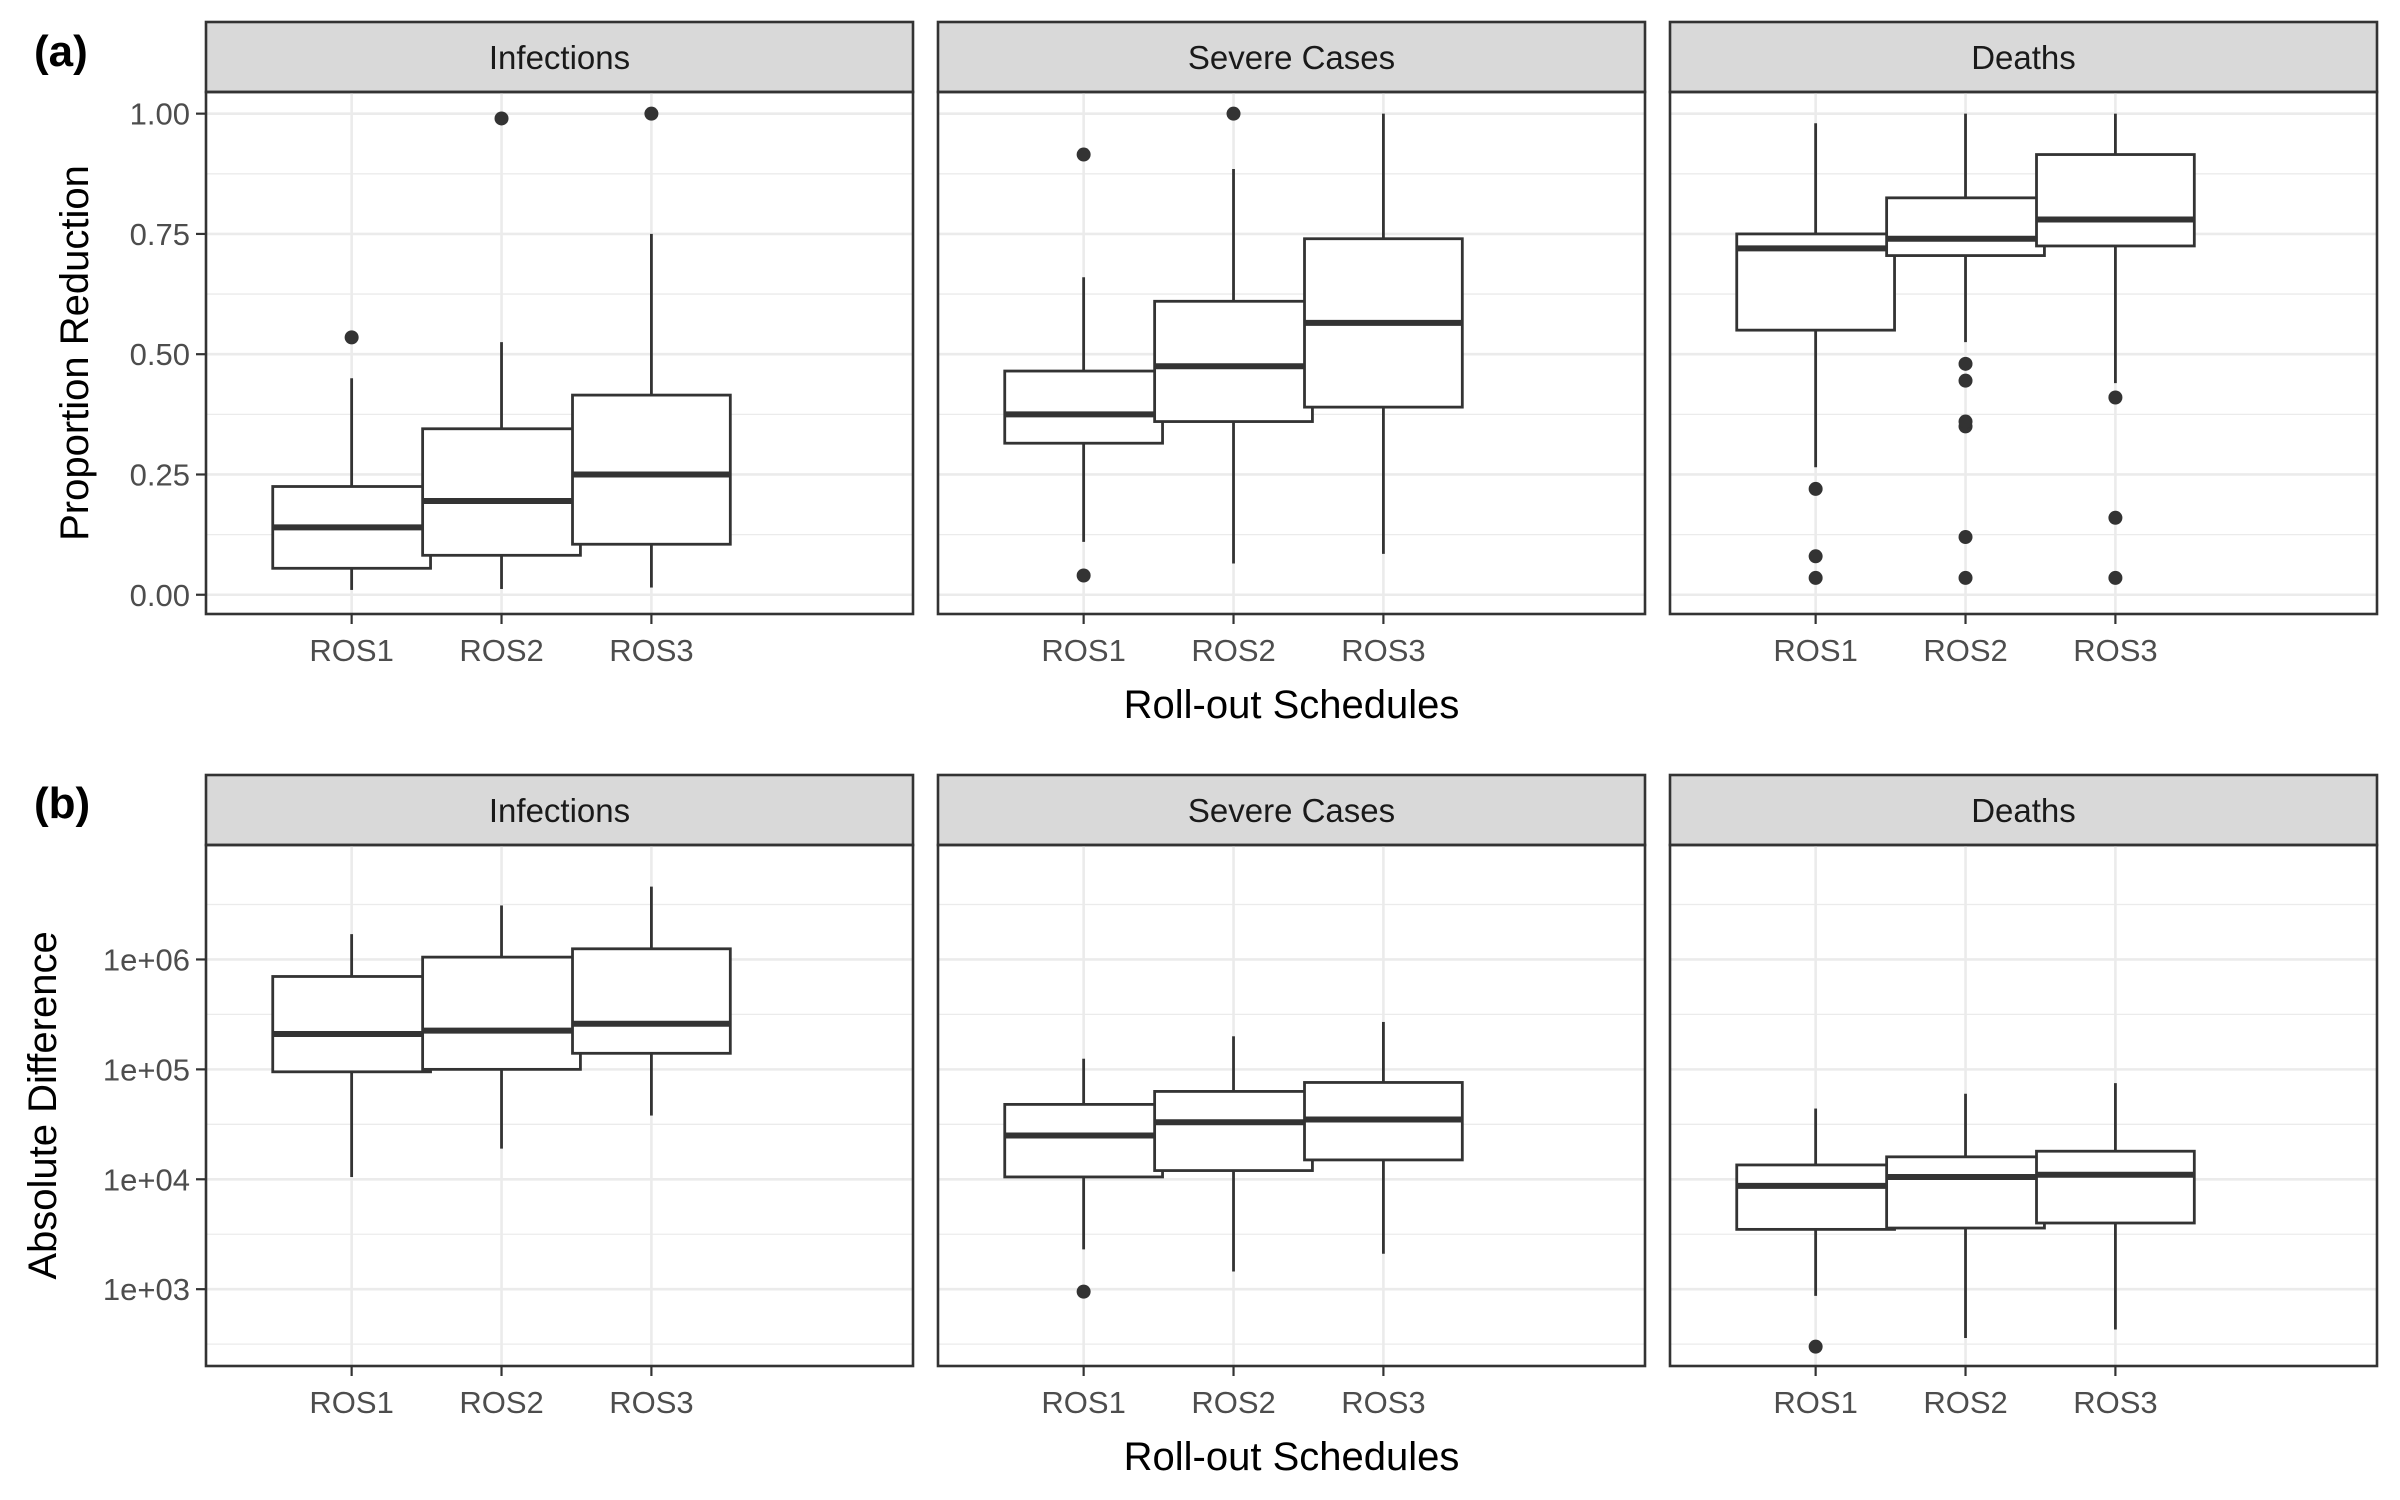 This screenshot has height=1500, width=2400. I want to click on facet-severe-cases: Severe Cases ROS1 ROS2 ROS3, so click(1291, 1096).